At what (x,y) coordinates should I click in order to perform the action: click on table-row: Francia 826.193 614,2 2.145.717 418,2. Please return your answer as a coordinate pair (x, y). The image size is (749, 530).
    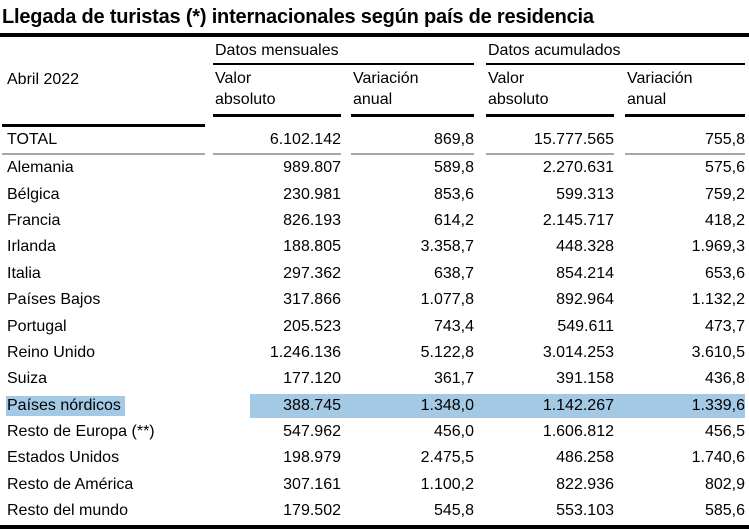
    Looking at the image, I should click on (374, 221).